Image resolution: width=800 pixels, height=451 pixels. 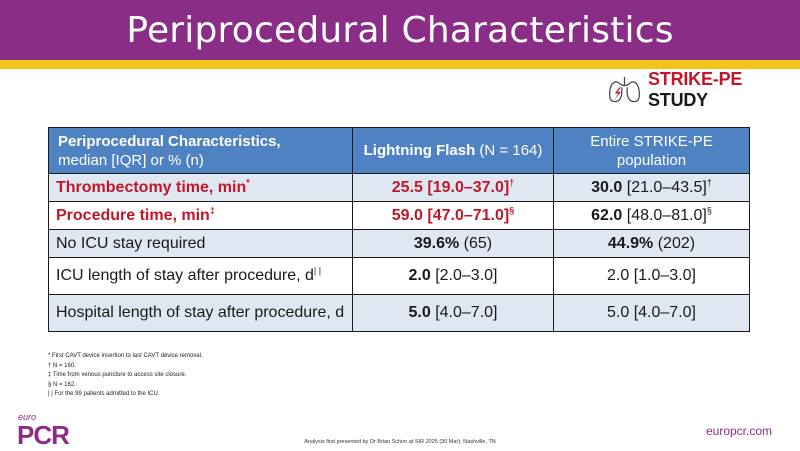 I want to click on header-entire-population: Entire STRIKE-PE population, so click(x=651, y=150).